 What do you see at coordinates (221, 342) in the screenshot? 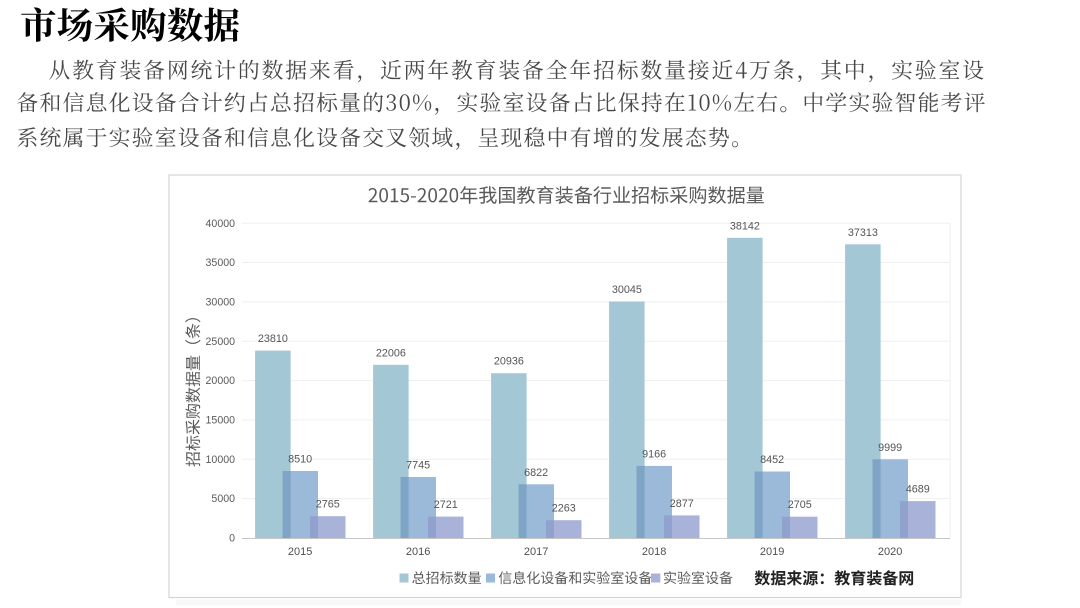
I see `svg-text: 25000` at bounding box center [221, 342].